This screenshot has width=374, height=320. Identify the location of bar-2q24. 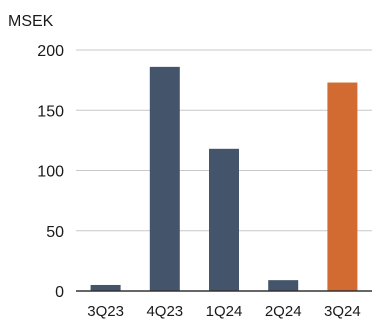
(283, 285).